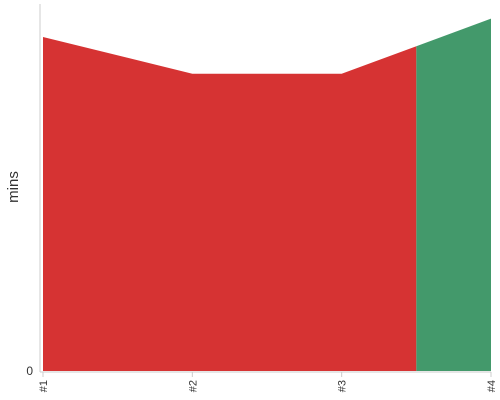 This screenshot has height=400, width=500. Describe the element at coordinates (193, 386) in the screenshot. I see `x-tick-label: #2` at that location.